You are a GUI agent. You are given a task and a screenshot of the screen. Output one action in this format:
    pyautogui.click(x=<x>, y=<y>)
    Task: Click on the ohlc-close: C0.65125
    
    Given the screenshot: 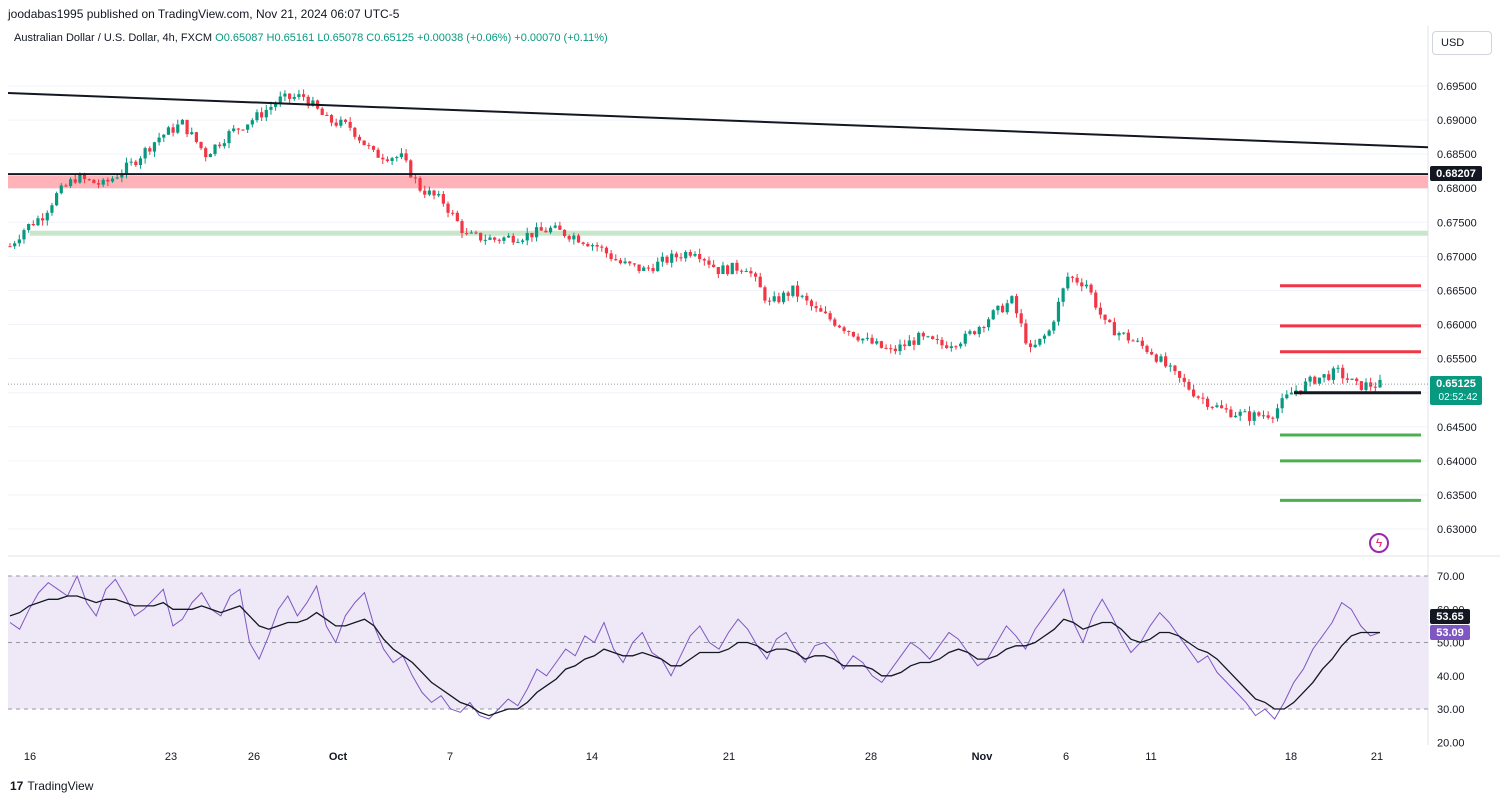 What is the action you would take?
    pyautogui.click(x=390, y=38)
    